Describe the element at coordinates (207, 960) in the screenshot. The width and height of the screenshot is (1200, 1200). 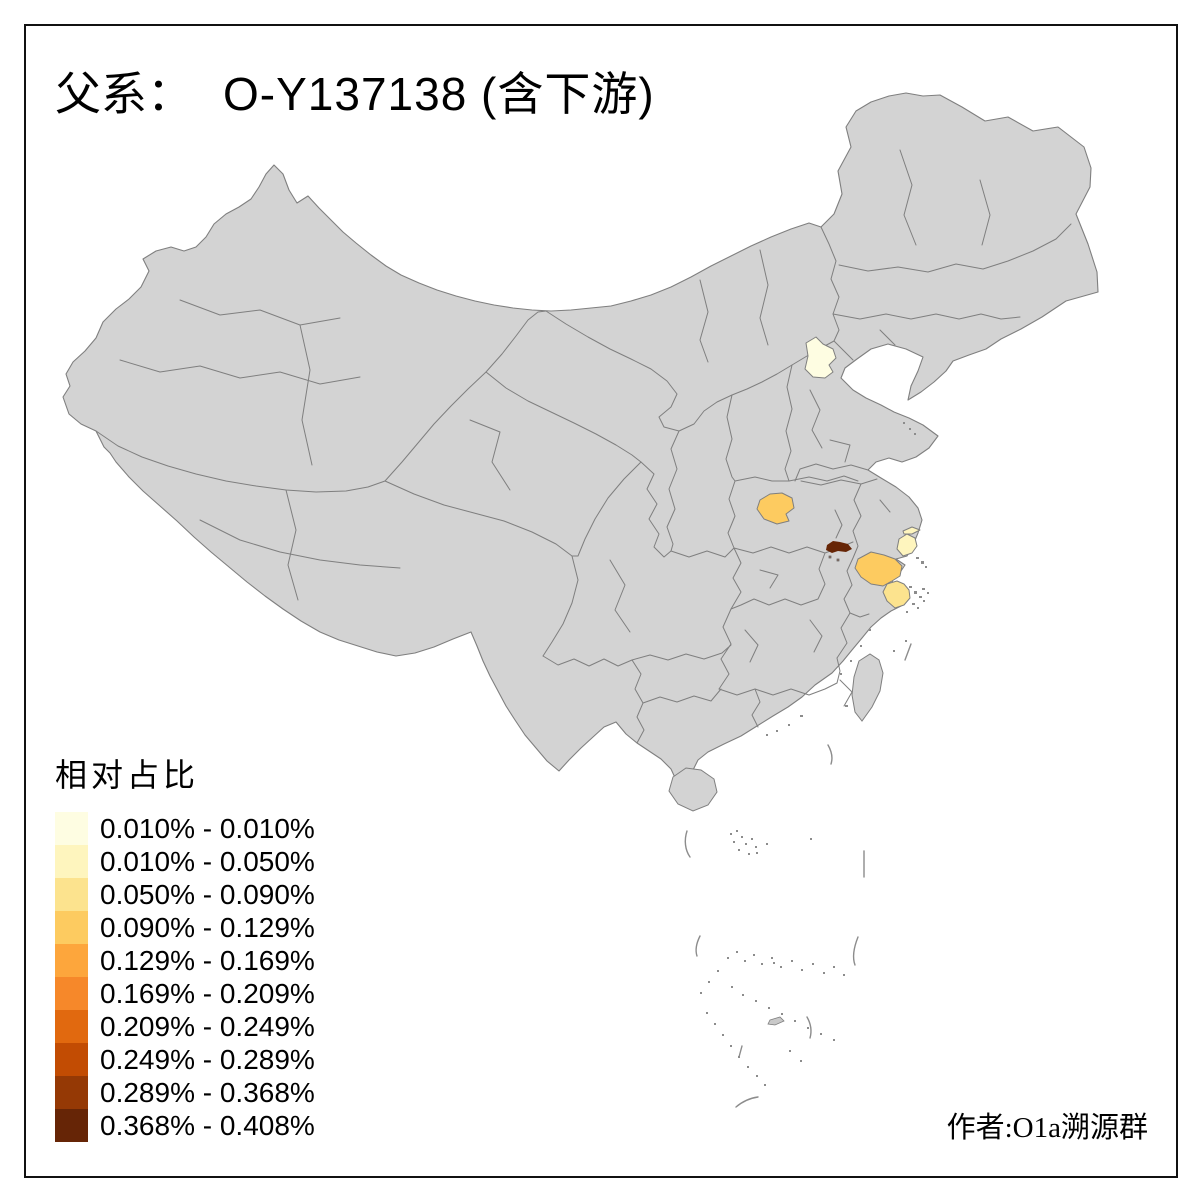
I see `legend-label: 0.129% - 0.169%` at that location.